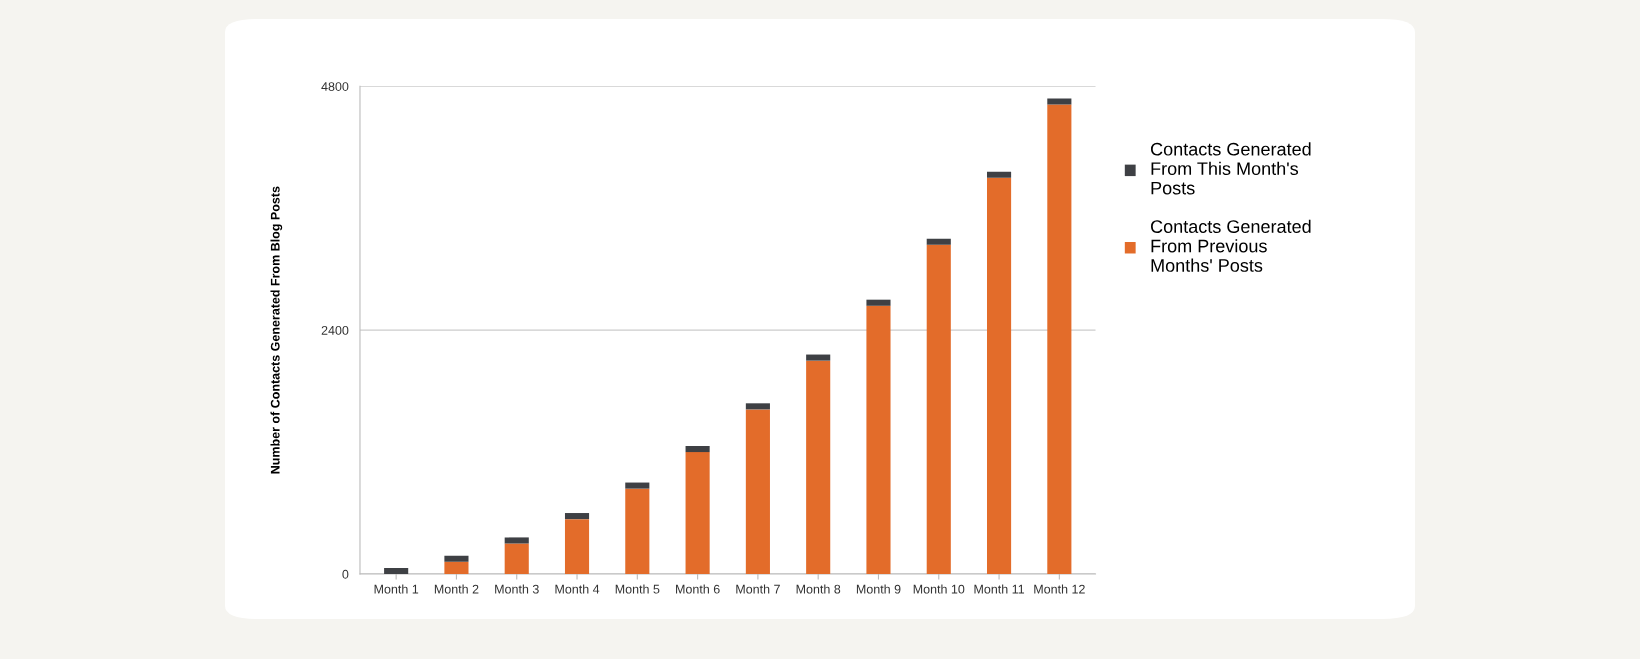 This screenshot has width=1640, height=659. Describe the element at coordinates (878, 589) in the screenshot. I see `x-tick-label: Month 9` at that location.